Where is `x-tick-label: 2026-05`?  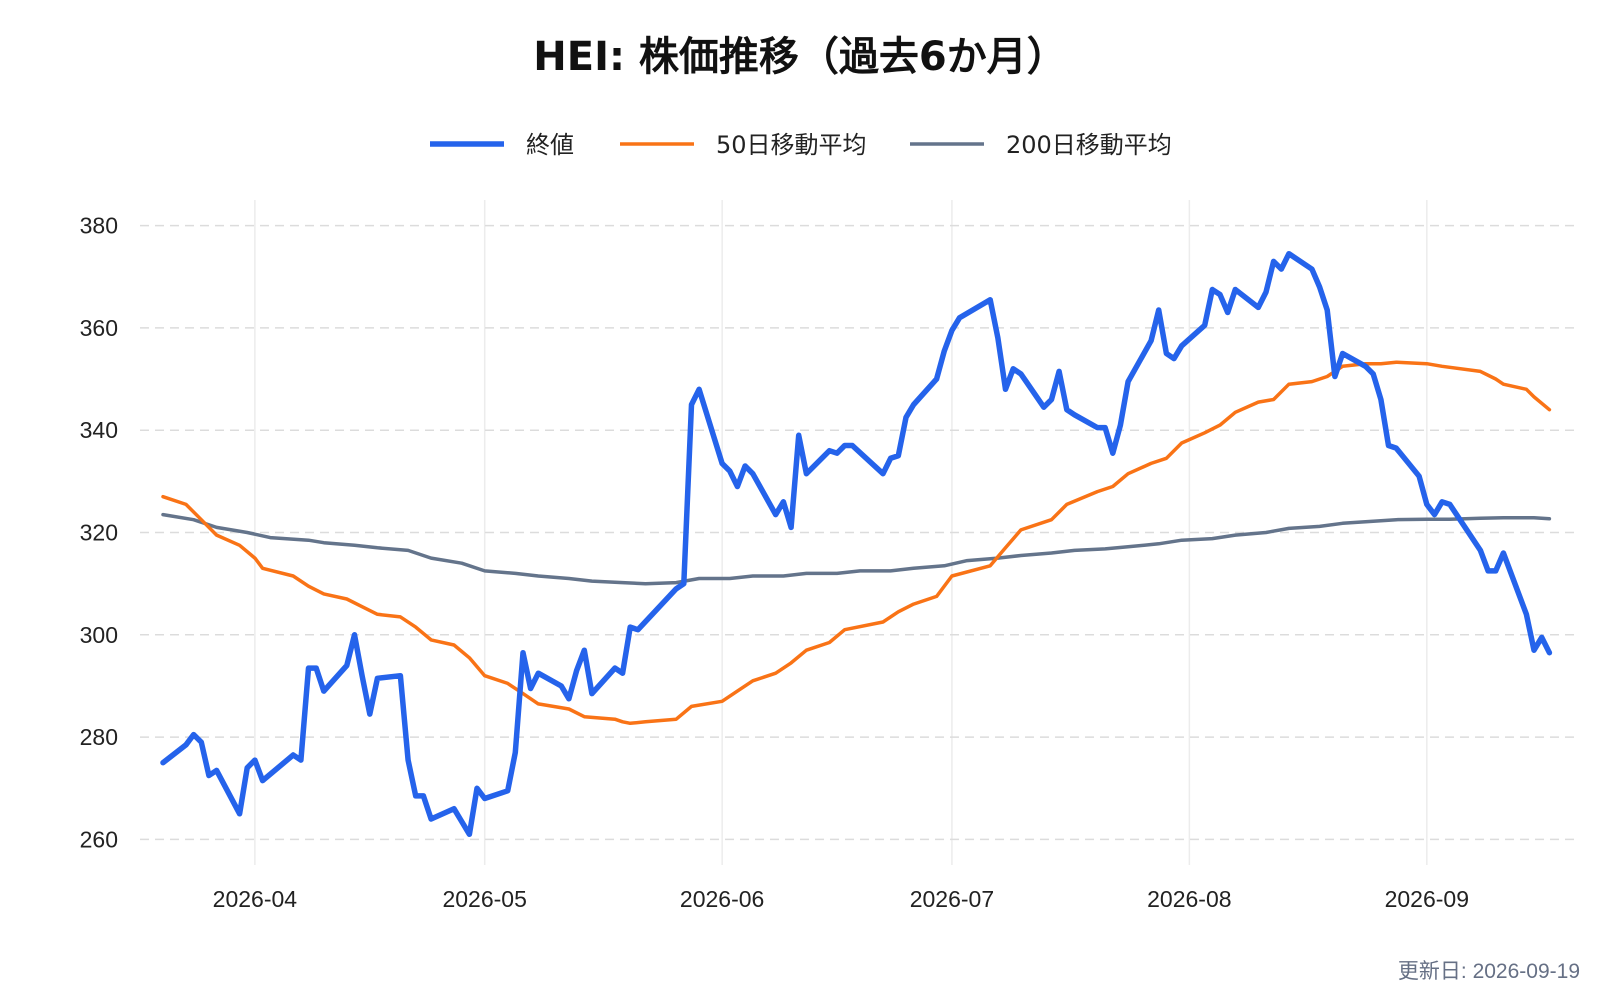 x-tick-label: 2026-05 is located at coordinates (484, 899).